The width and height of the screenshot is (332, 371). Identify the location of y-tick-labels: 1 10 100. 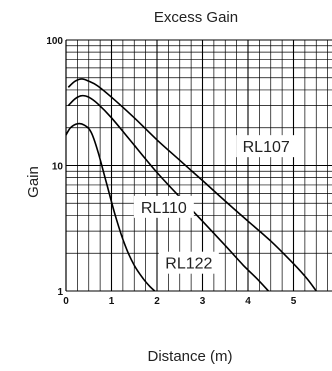
(54, 167).